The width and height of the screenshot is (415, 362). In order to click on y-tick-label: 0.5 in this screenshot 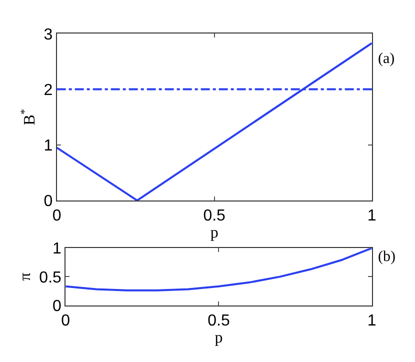, I will do `click(50, 277)`.